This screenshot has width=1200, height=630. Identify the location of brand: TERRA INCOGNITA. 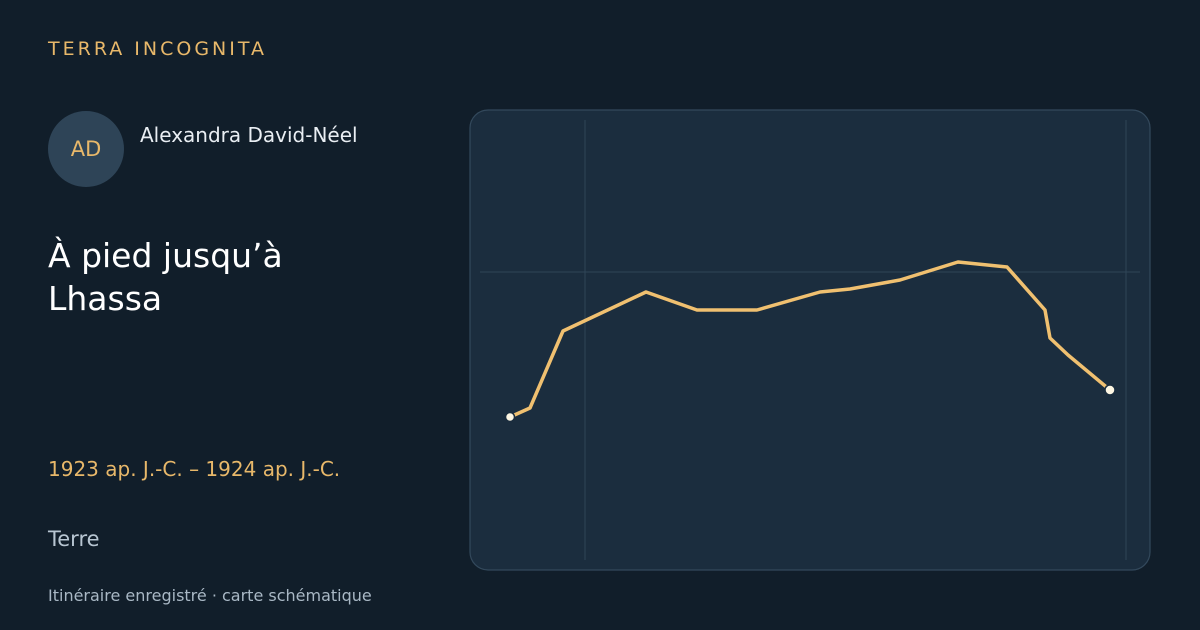
(157, 49).